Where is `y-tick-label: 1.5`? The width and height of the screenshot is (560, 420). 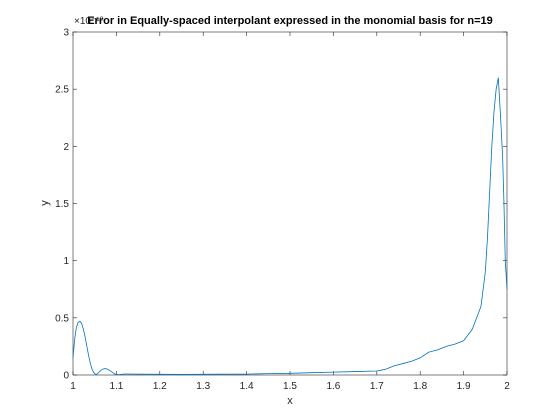
y-tick-label: 1.5 is located at coordinates (62, 204).